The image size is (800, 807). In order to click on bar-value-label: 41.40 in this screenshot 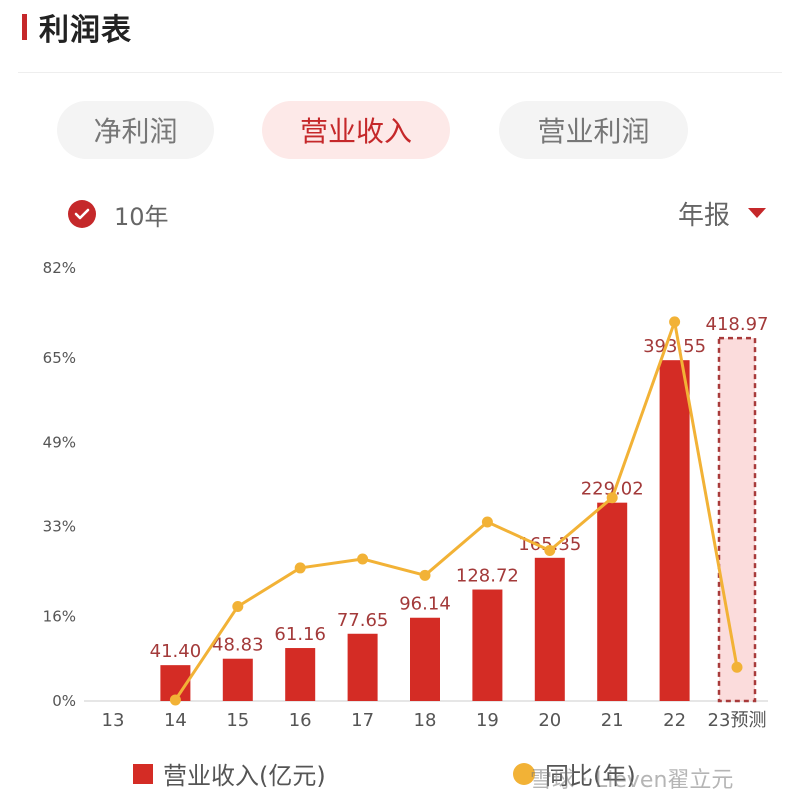, I will do `click(176, 651)`.